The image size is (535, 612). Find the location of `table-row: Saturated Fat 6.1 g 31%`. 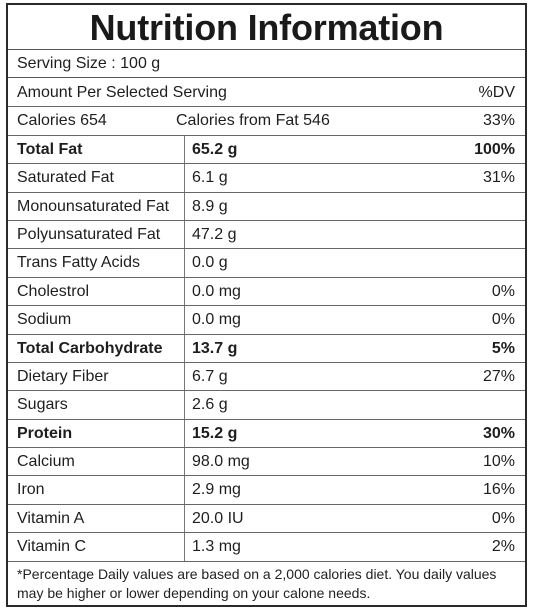

table-row: Saturated Fat 6.1 g 31% is located at coordinates (266, 178).